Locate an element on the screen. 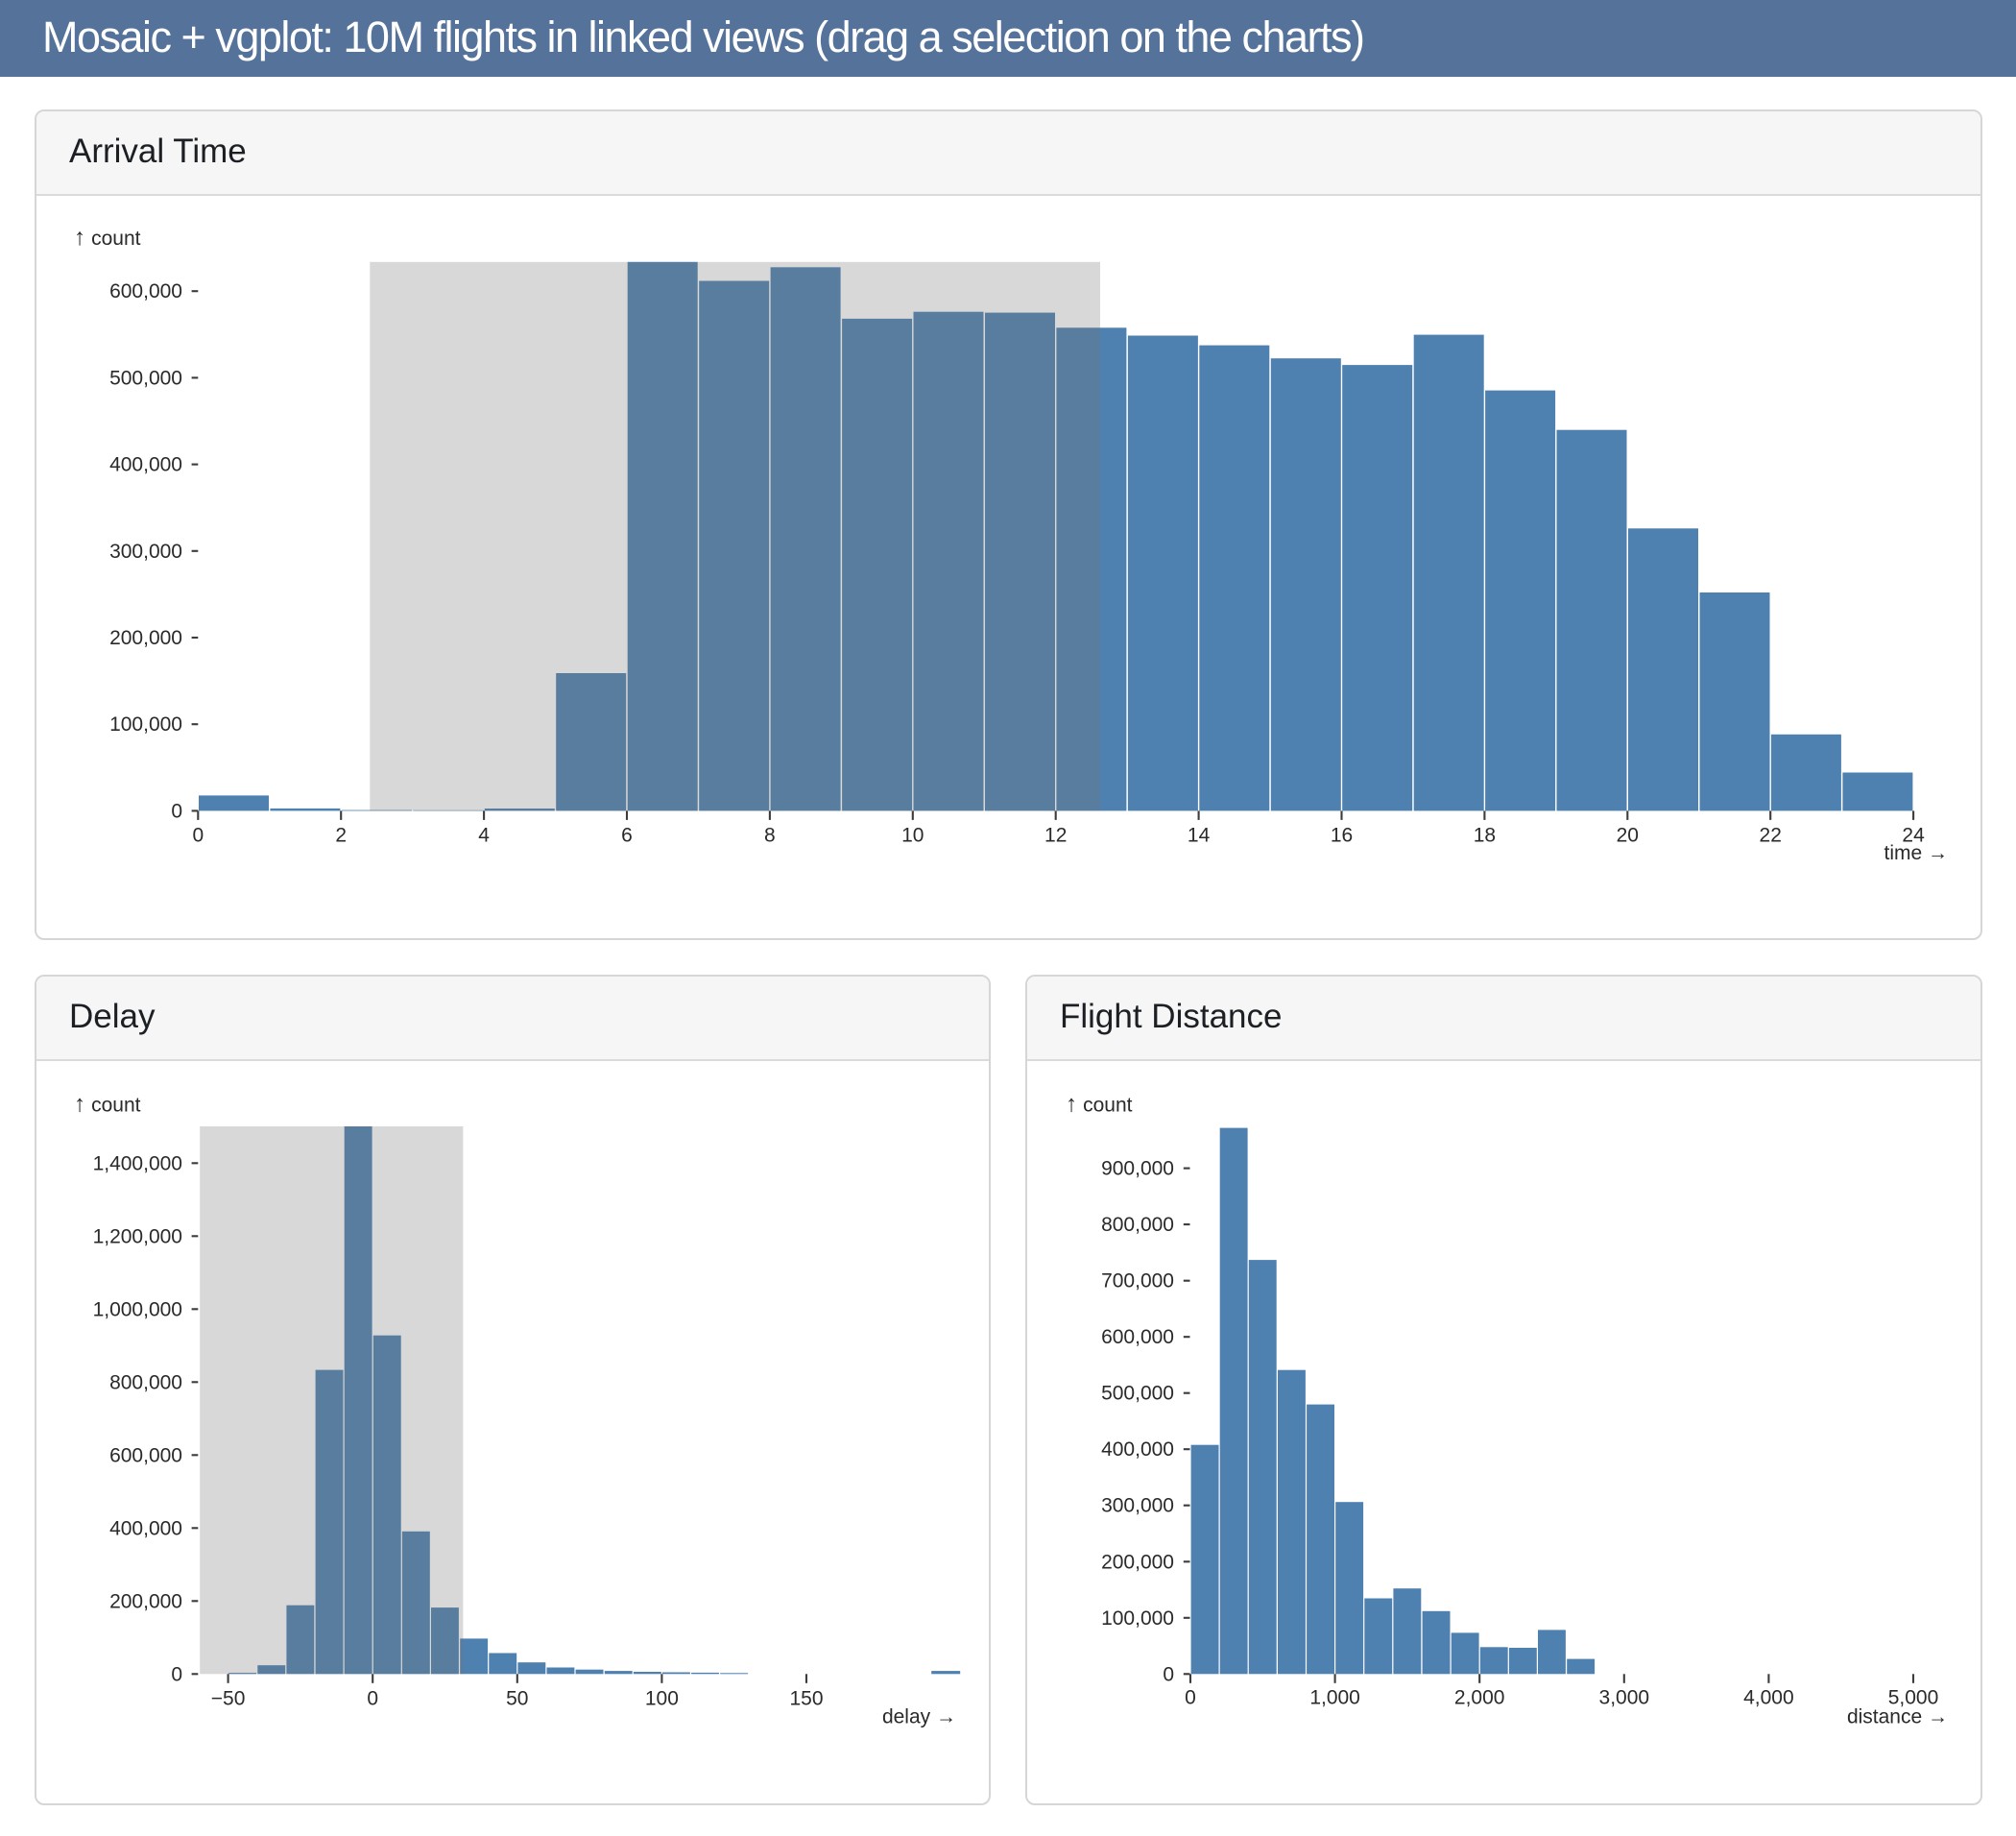 This screenshot has height=1836, width=2016. svg-text: distance → is located at coordinates (1898, 1717).